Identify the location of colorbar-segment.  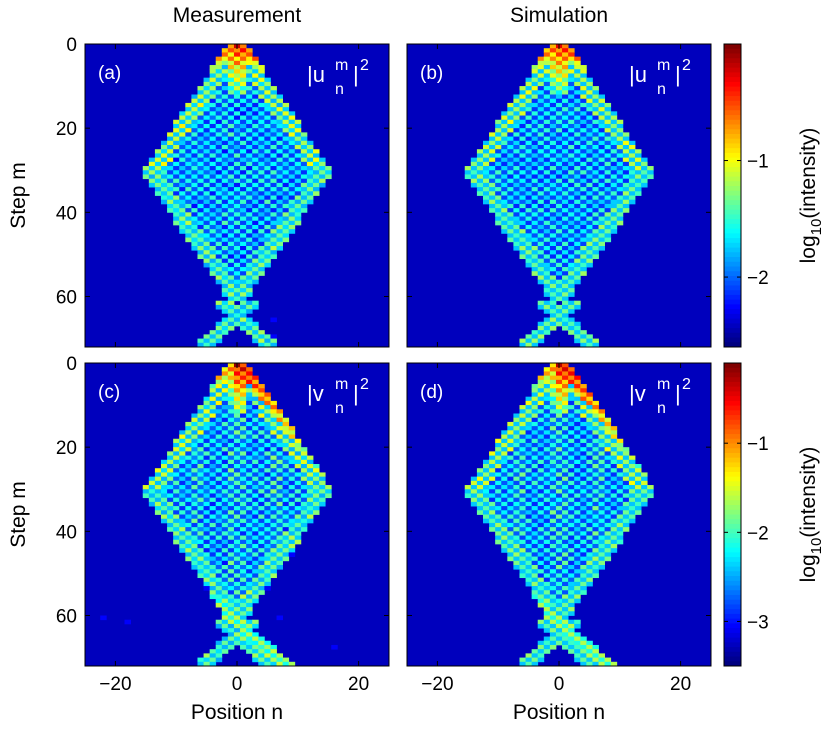
(732, 160).